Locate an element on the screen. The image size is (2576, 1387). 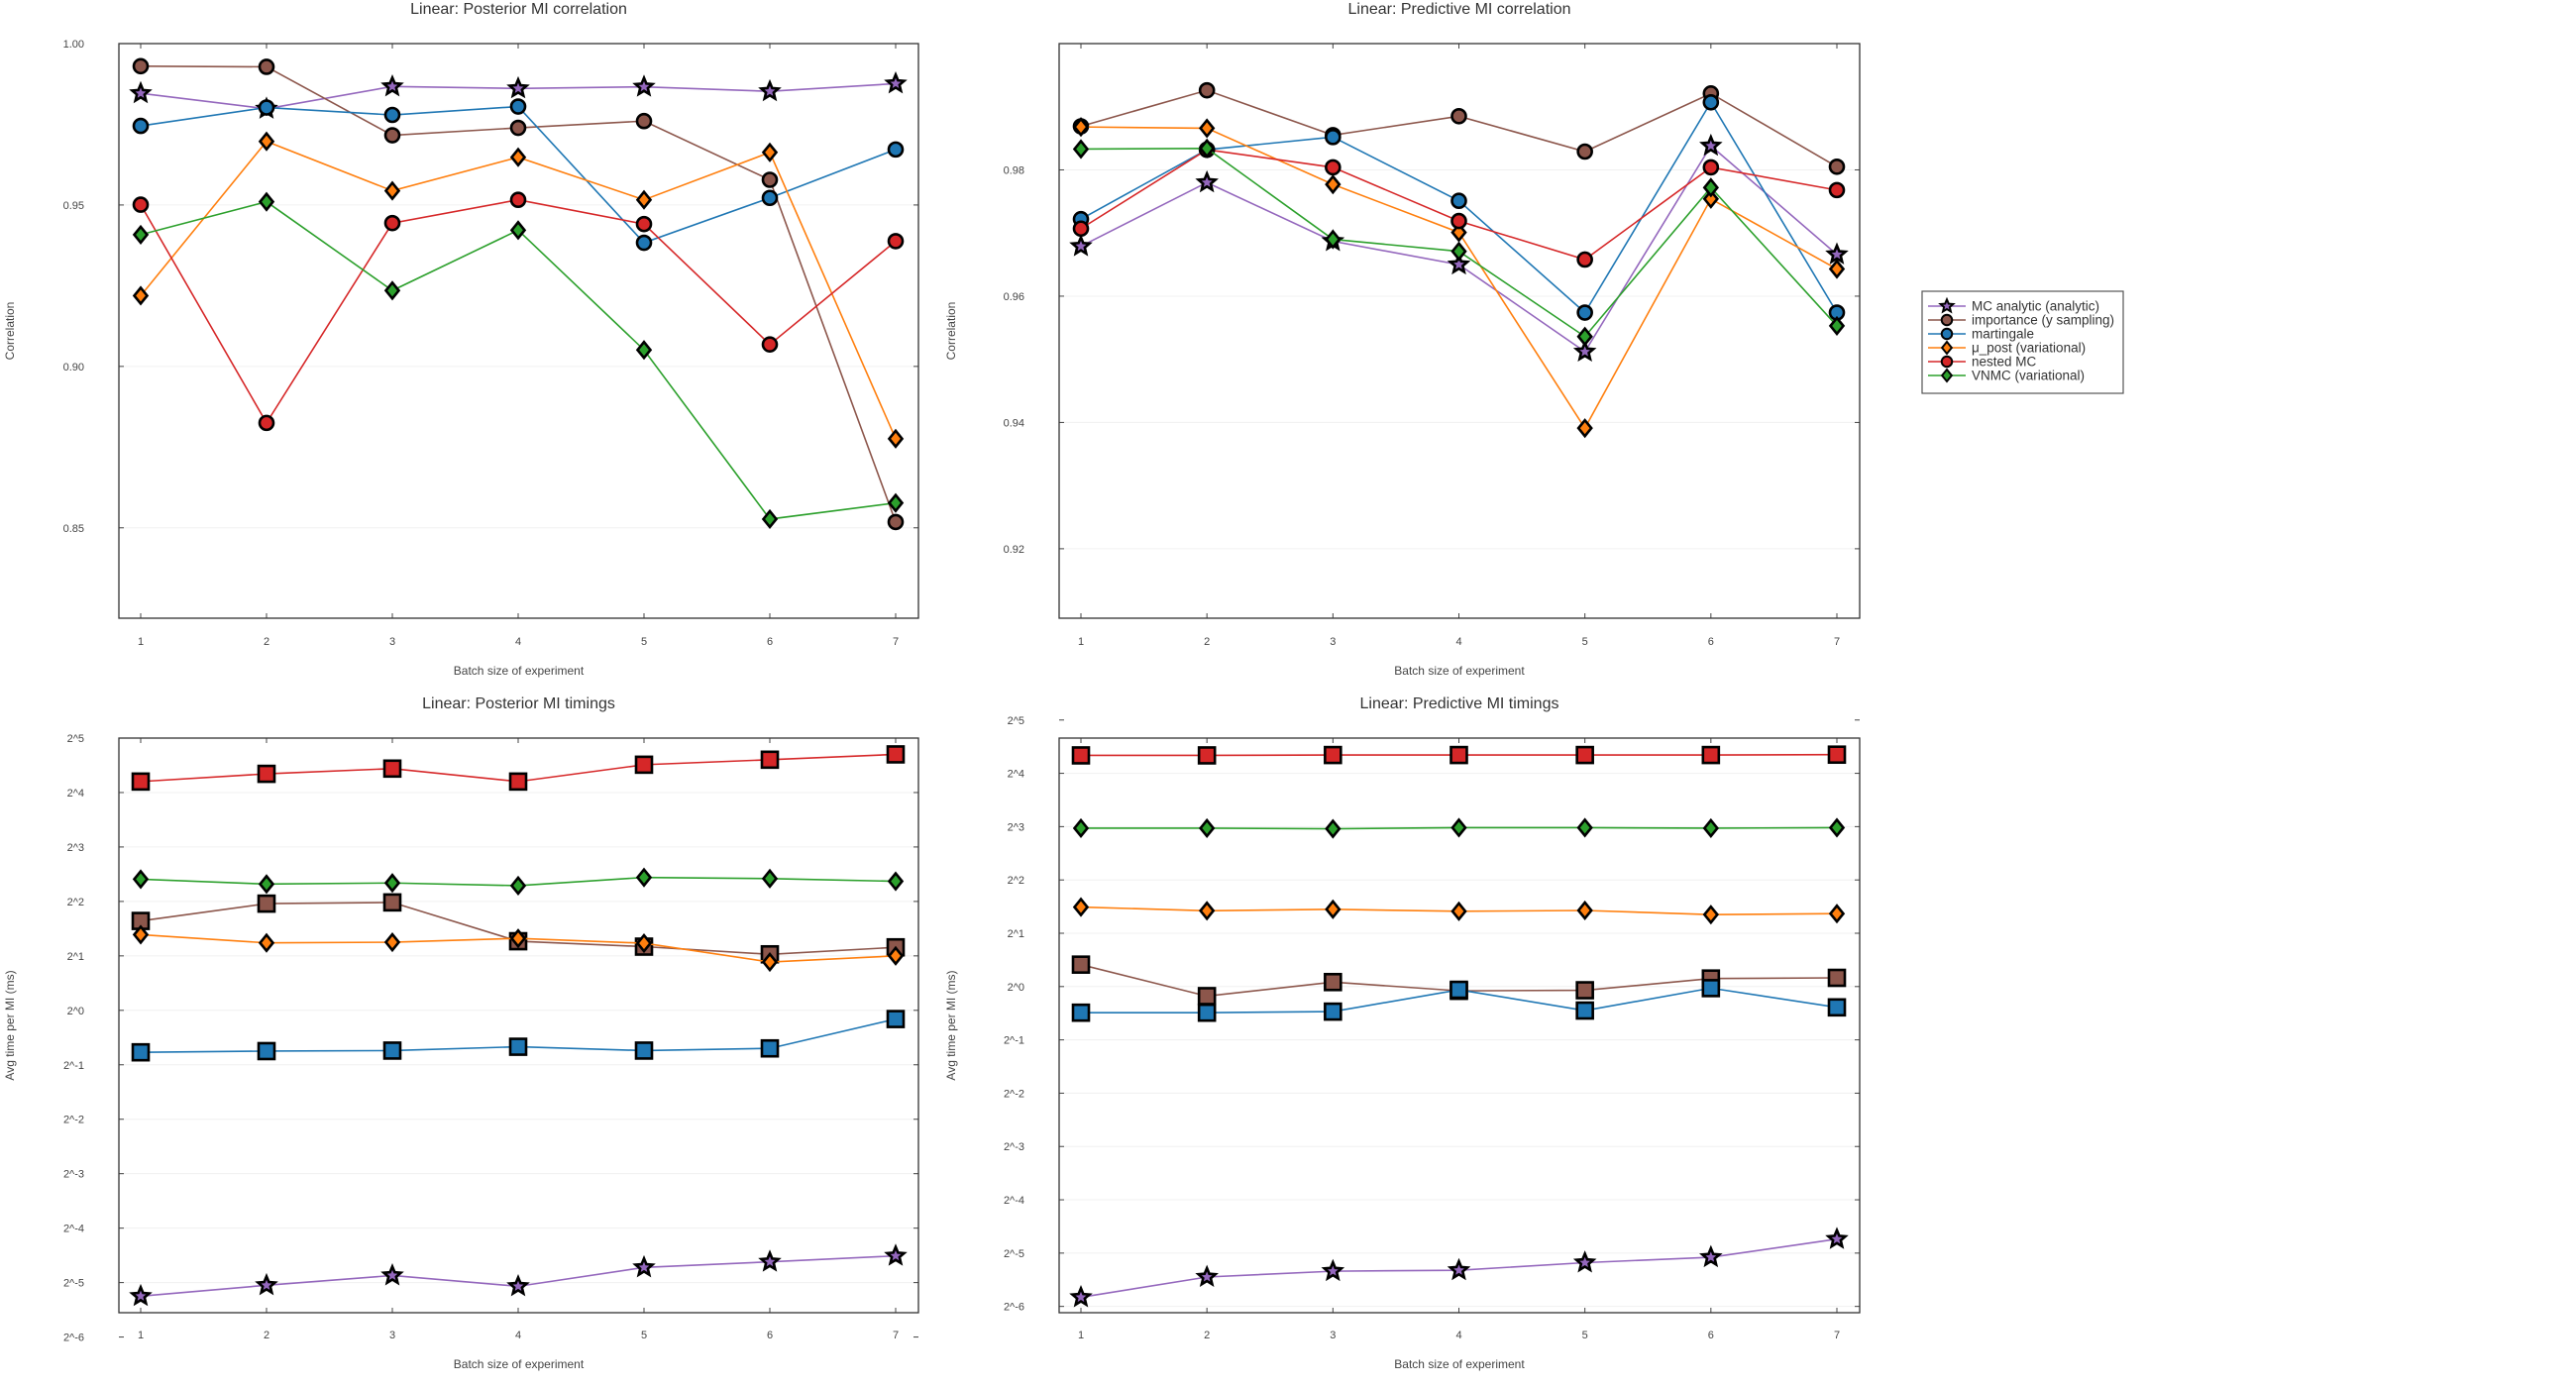
legend-entry: nested MC is located at coordinates (1983, 362).